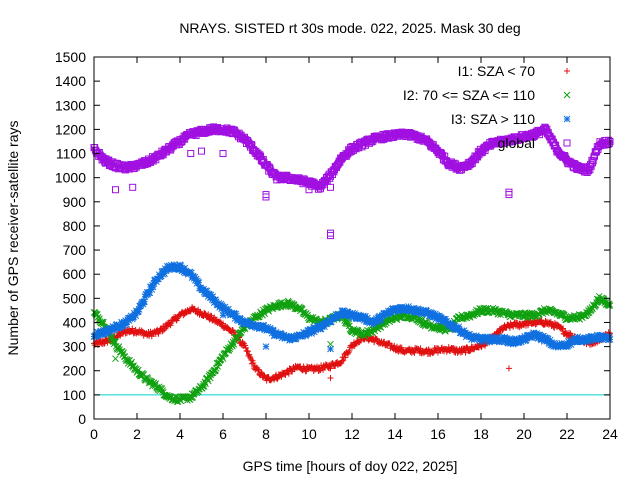 This screenshot has height=480, width=640. What do you see at coordinates (70, 178) in the screenshot?
I see `y-tick-label: 1000` at bounding box center [70, 178].